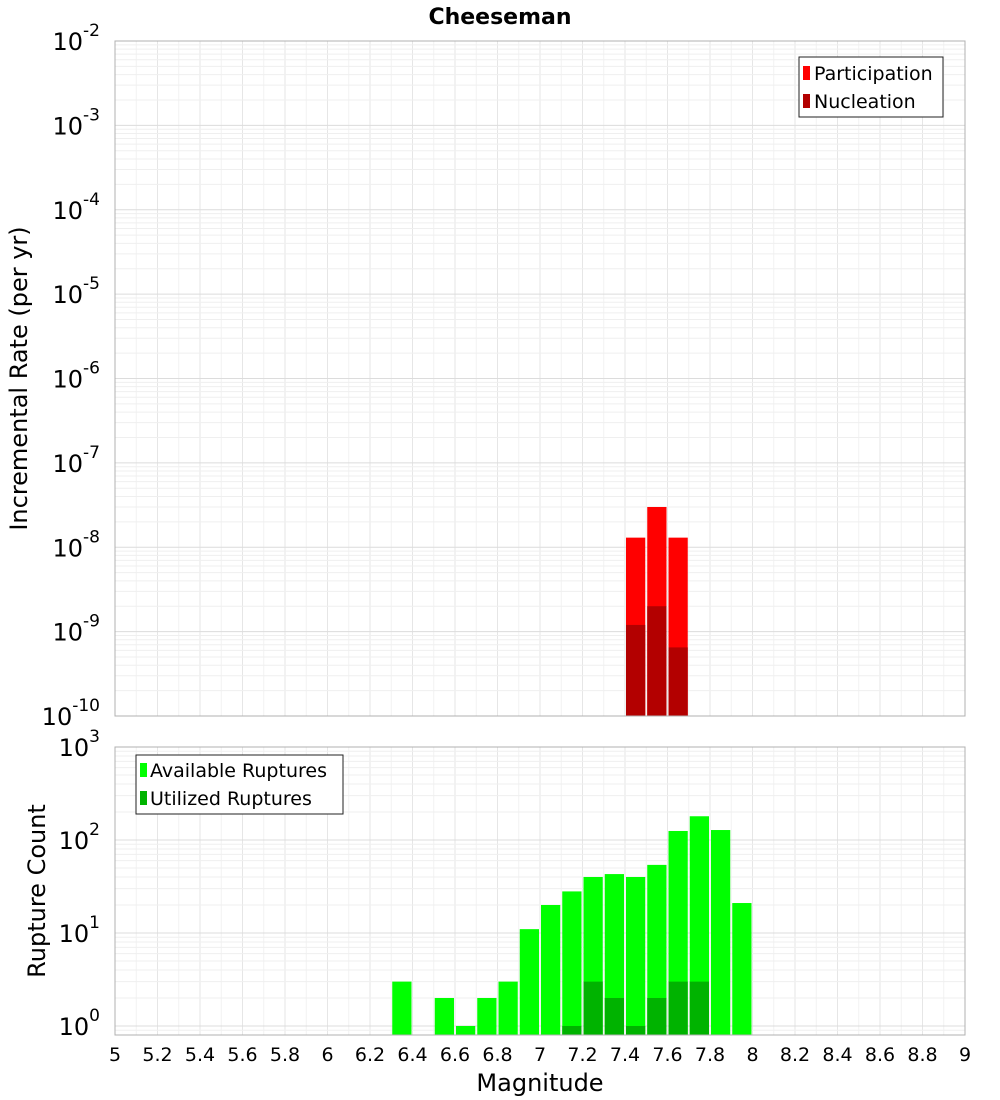 The height and width of the screenshot is (1100, 1000). What do you see at coordinates (752, 1055) in the screenshot?
I see `x-tick-label: 8` at bounding box center [752, 1055].